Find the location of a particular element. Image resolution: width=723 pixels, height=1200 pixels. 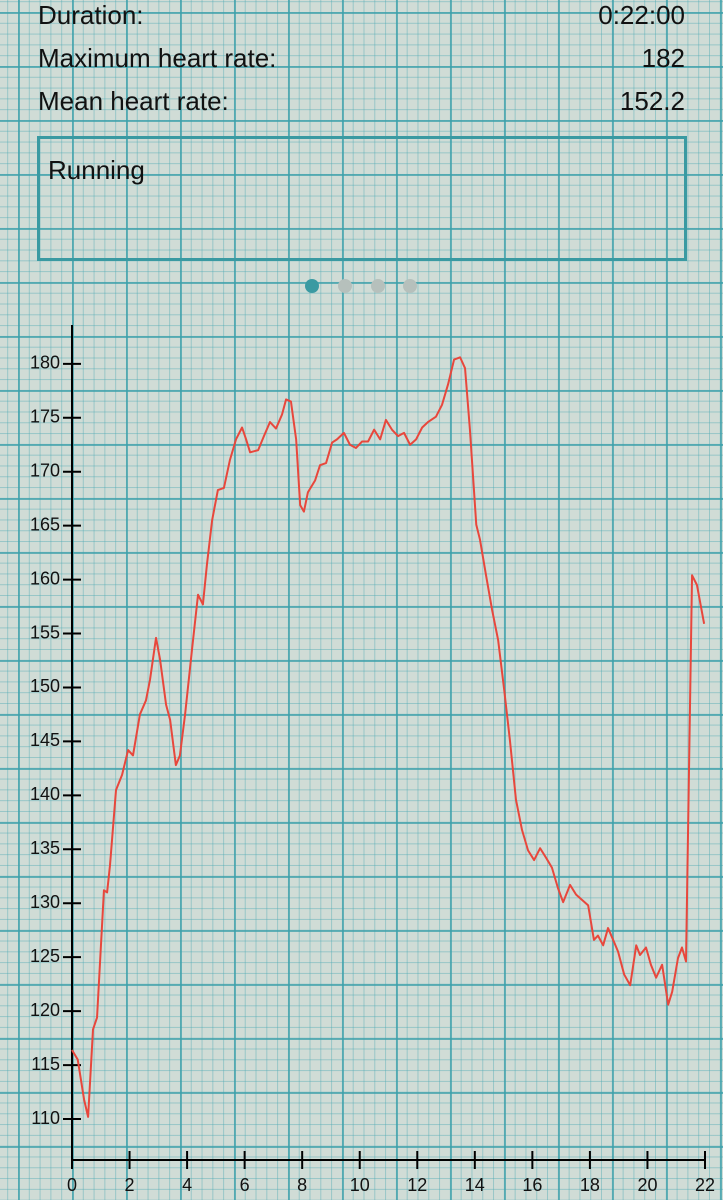

y-tick-label: 145 is located at coordinates (45, 740).